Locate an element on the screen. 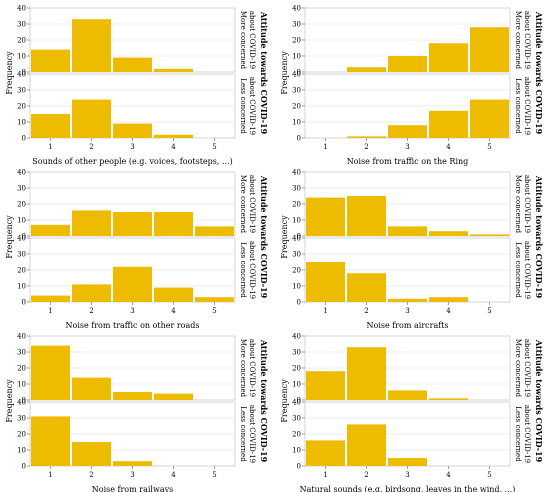 The image size is (550, 492). x-axis-label: Noise from traffic on the Ring is located at coordinates (408, 161).